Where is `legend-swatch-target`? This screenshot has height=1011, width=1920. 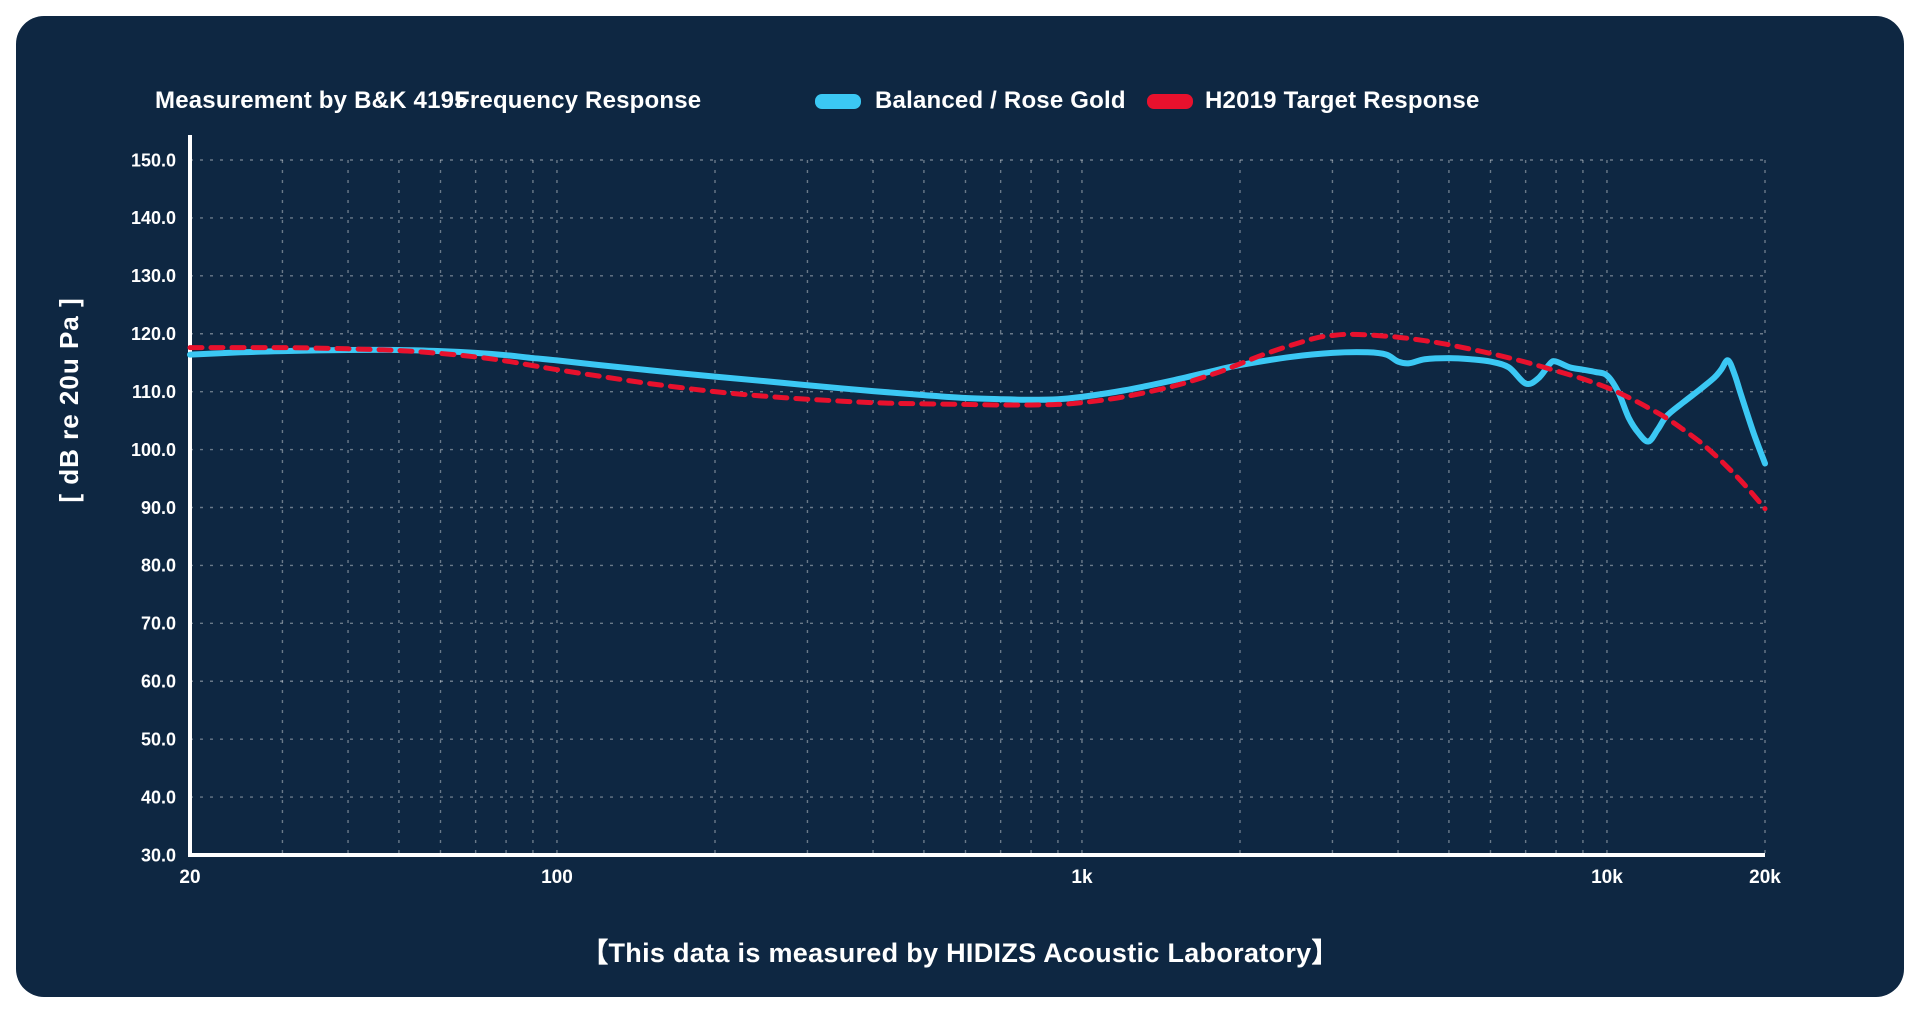 legend-swatch-target is located at coordinates (1170, 101).